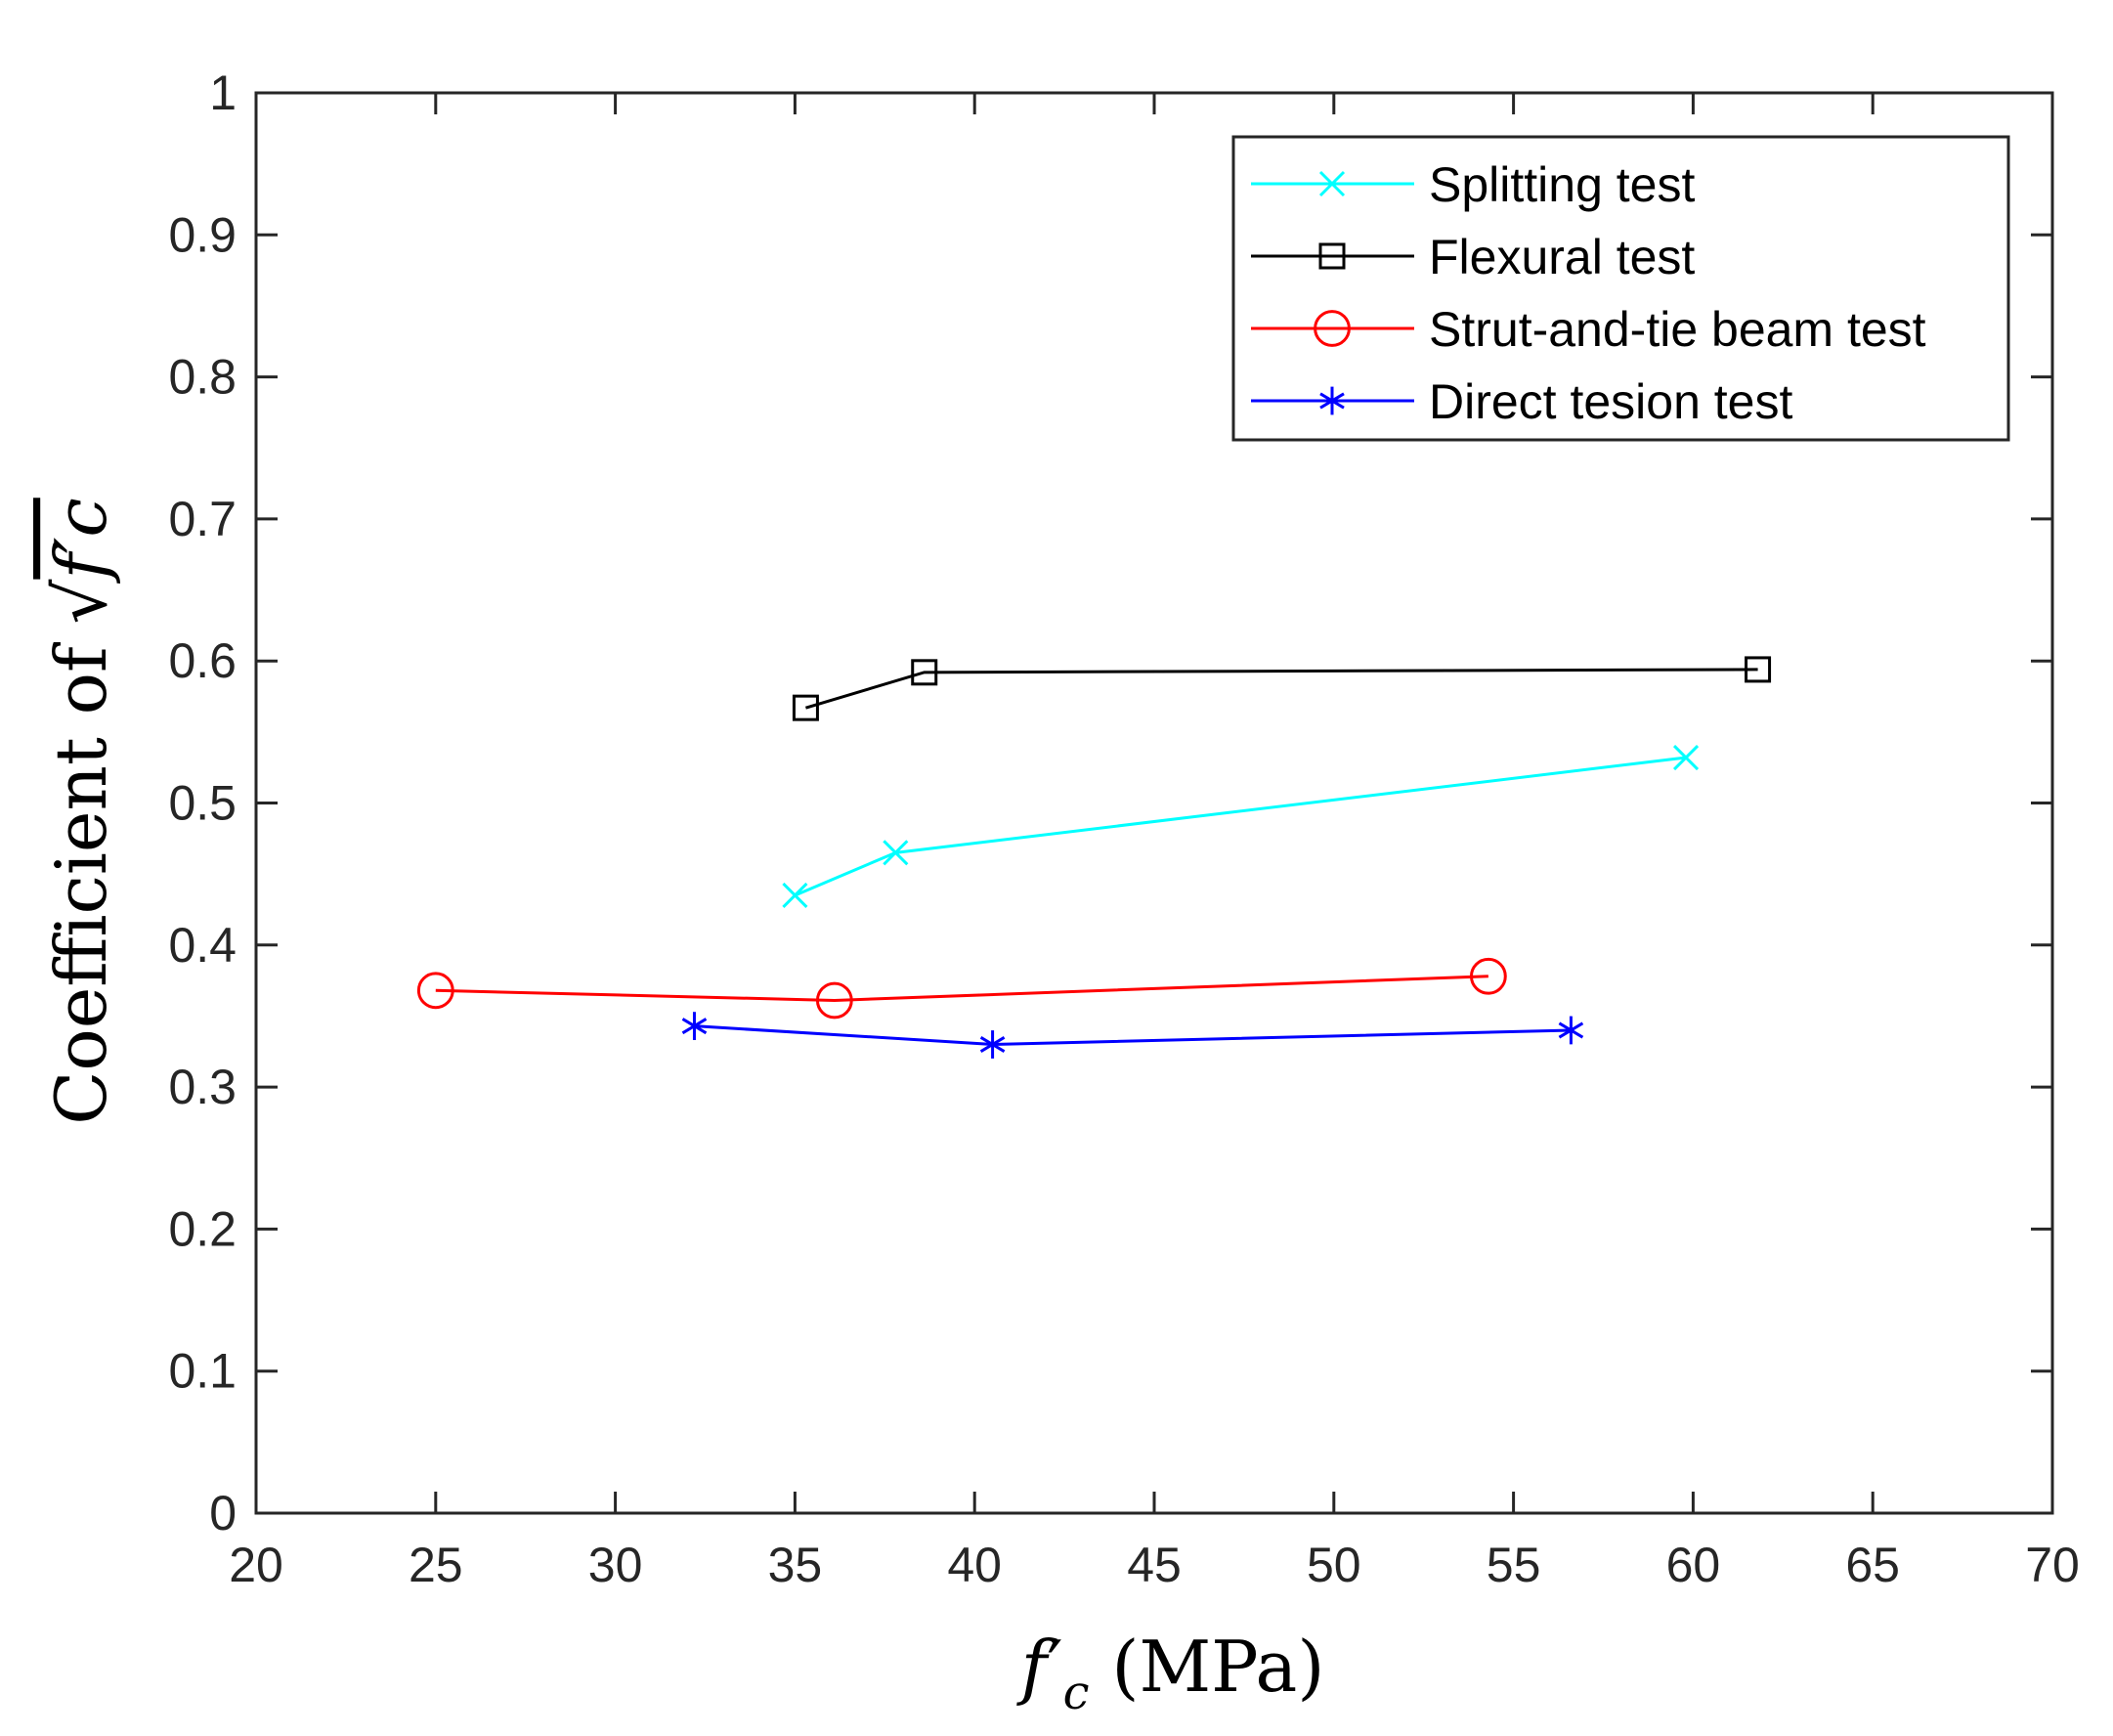 The height and width of the screenshot is (1736, 2113). What do you see at coordinates (436, 1565) in the screenshot?
I see `x-tick-label: 25` at bounding box center [436, 1565].